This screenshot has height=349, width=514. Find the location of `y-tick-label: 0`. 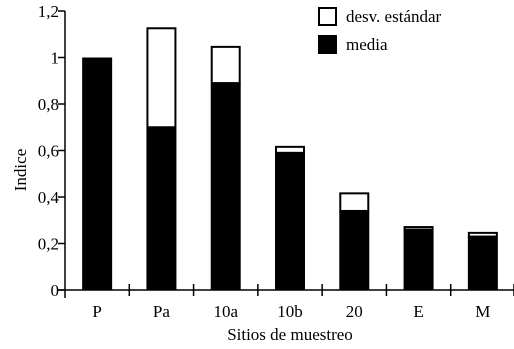

y-tick-label: 0 is located at coordinates (55, 290).